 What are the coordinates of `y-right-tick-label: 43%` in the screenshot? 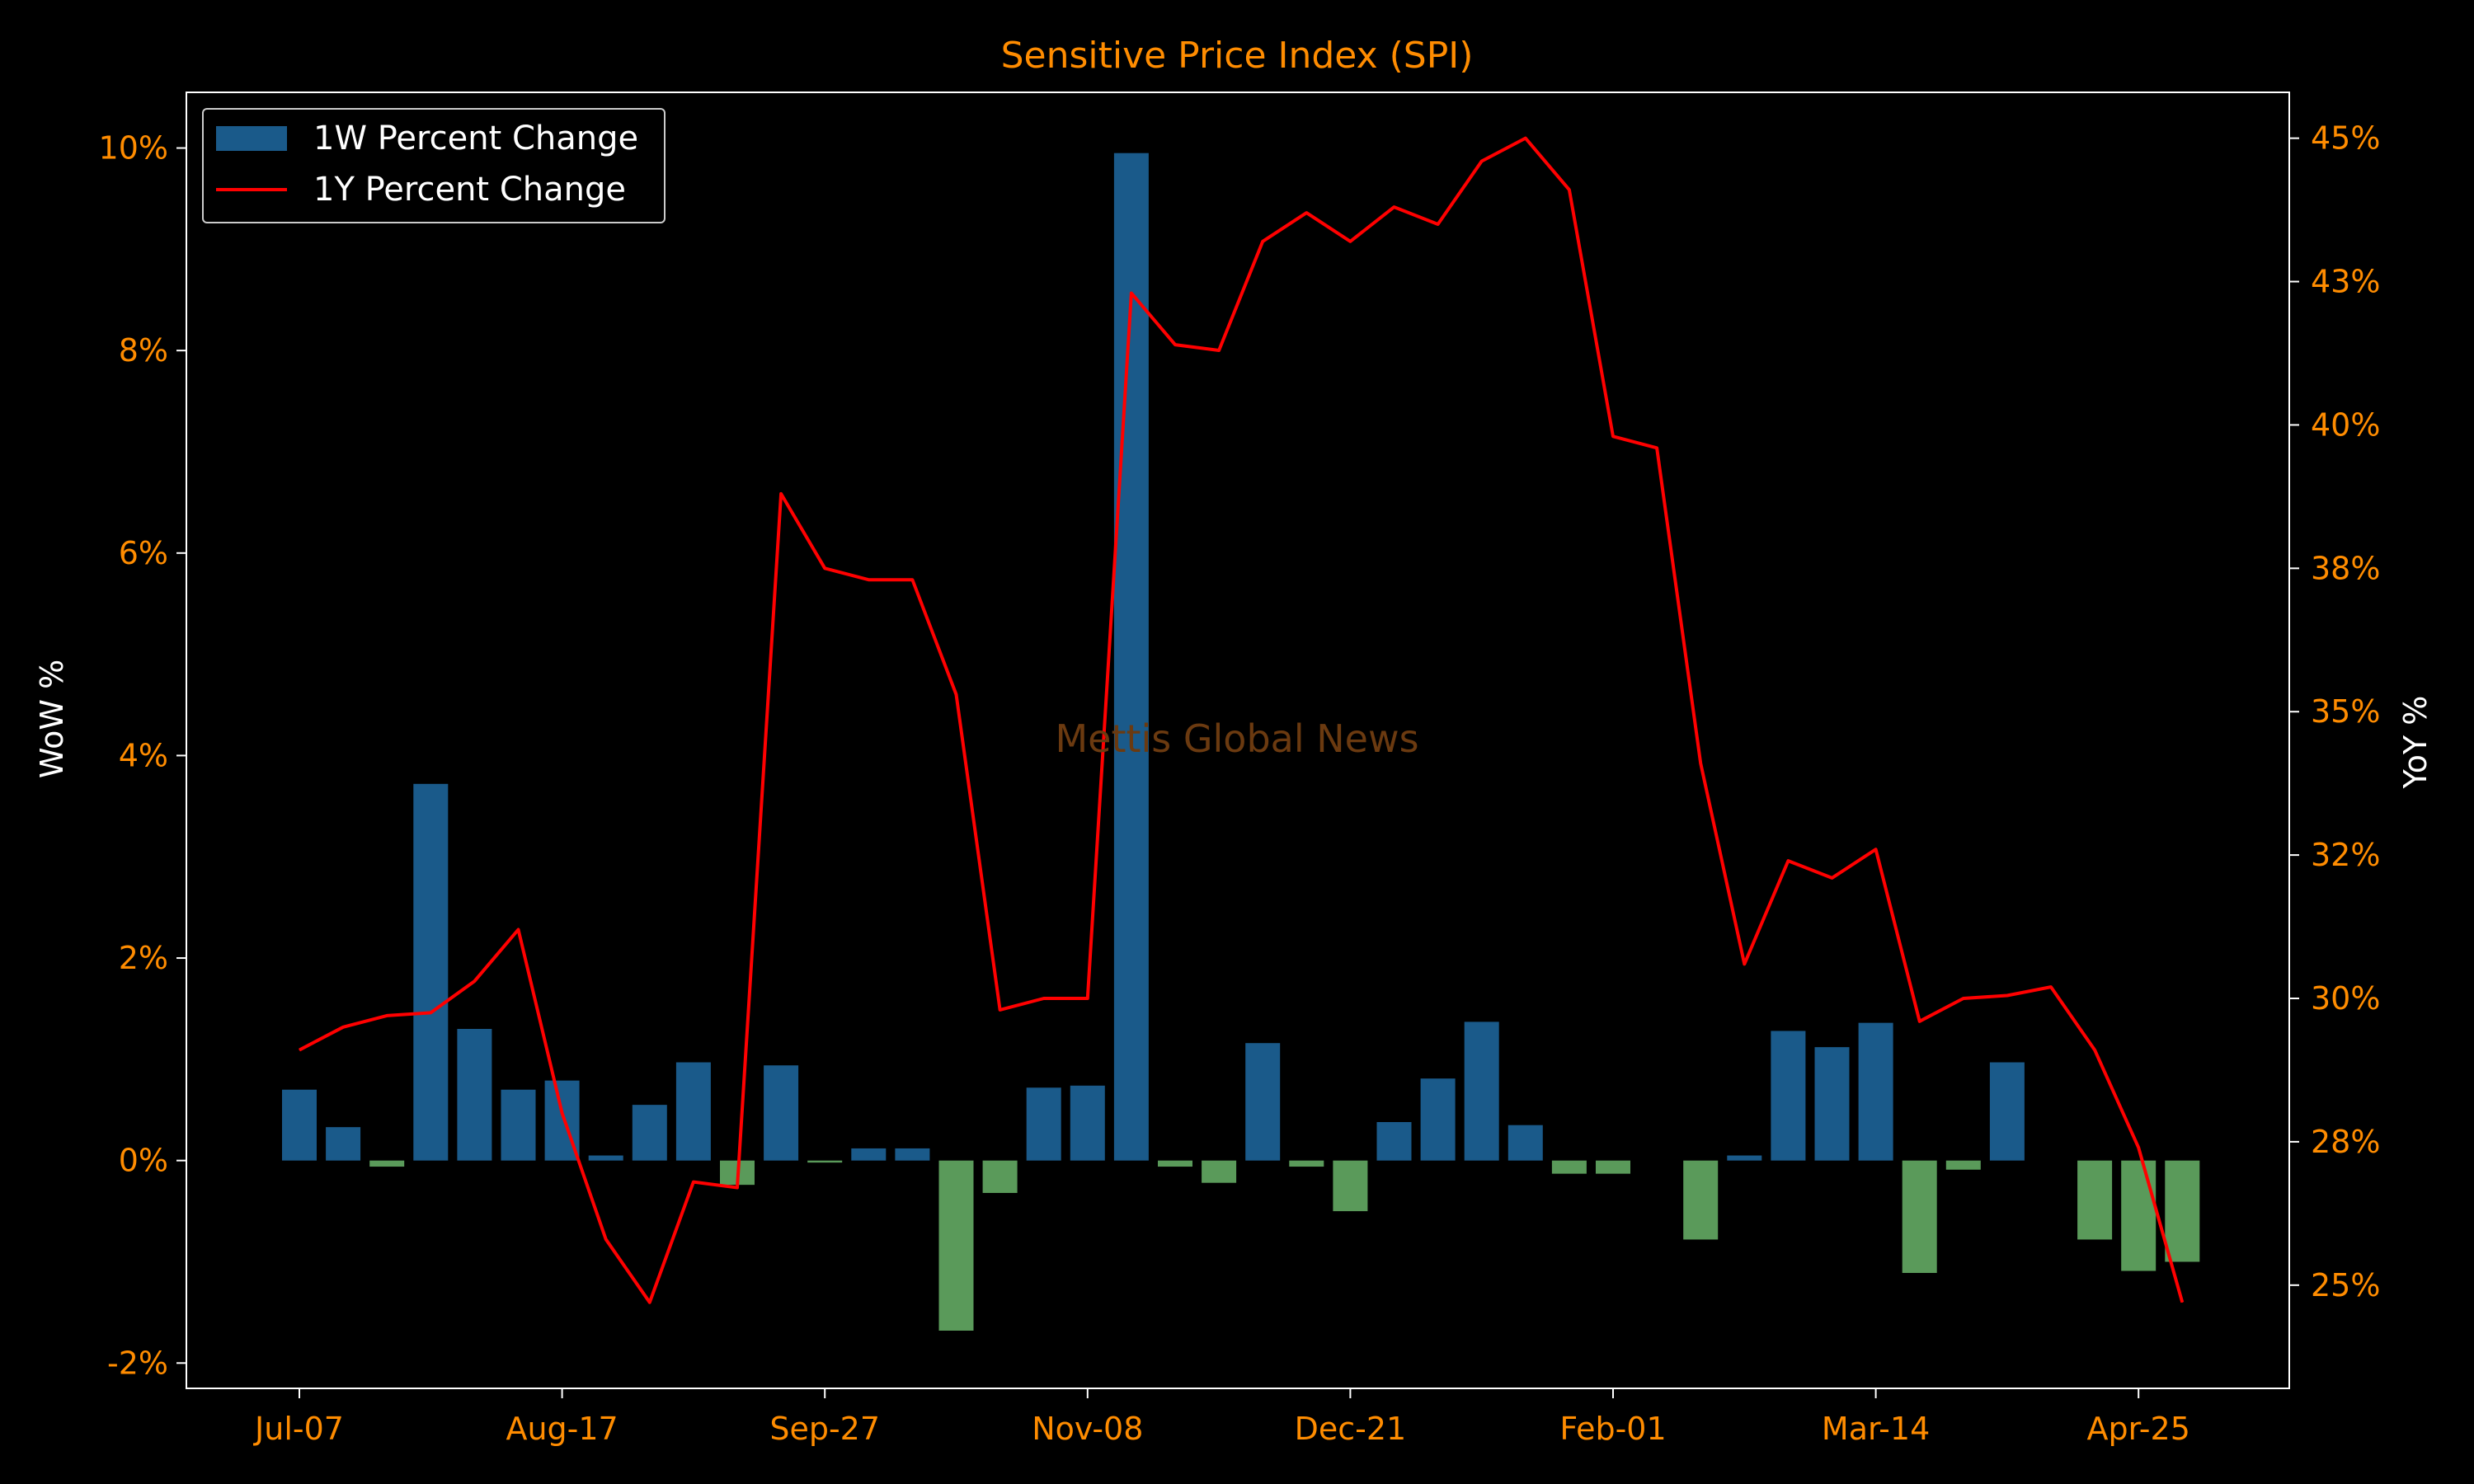 It's located at (2345, 282).